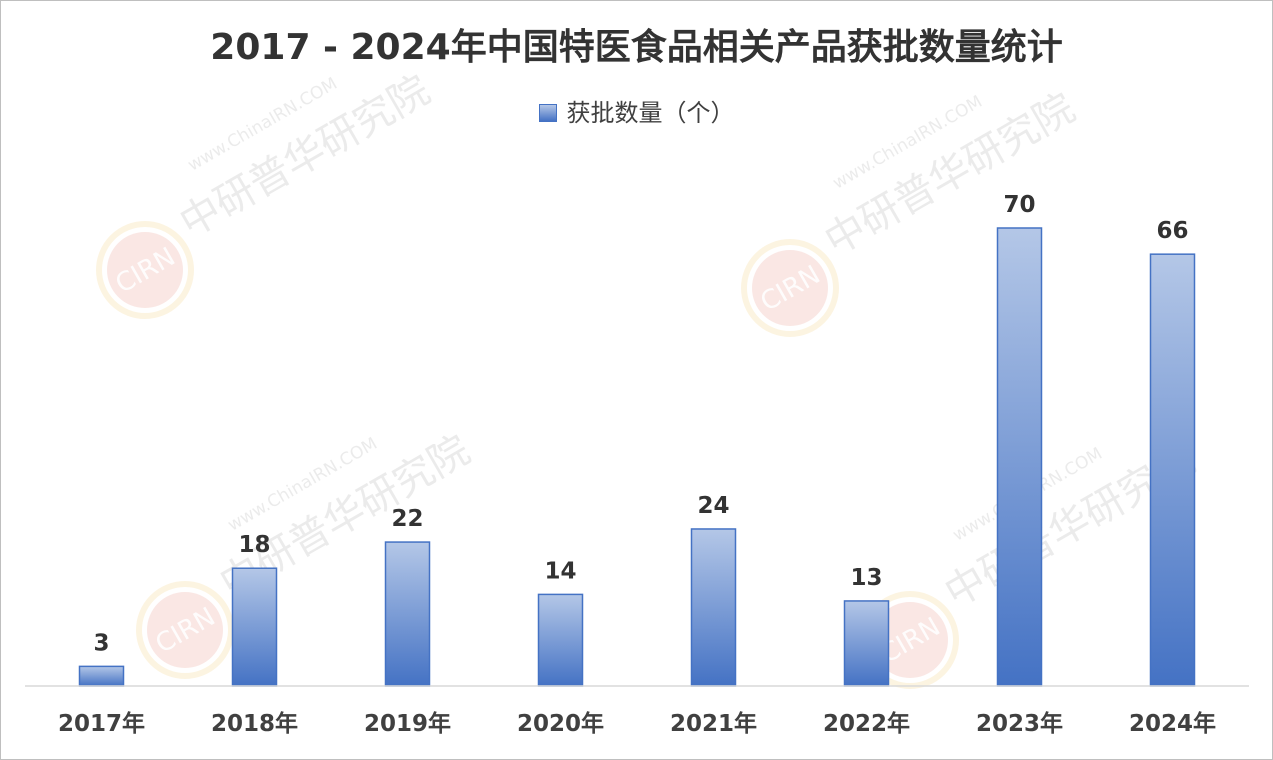 Image resolution: width=1273 pixels, height=760 pixels. Describe the element at coordinates (407, 723) in the screenshot. I see `x-tick-label-2: 2019年` at that location.